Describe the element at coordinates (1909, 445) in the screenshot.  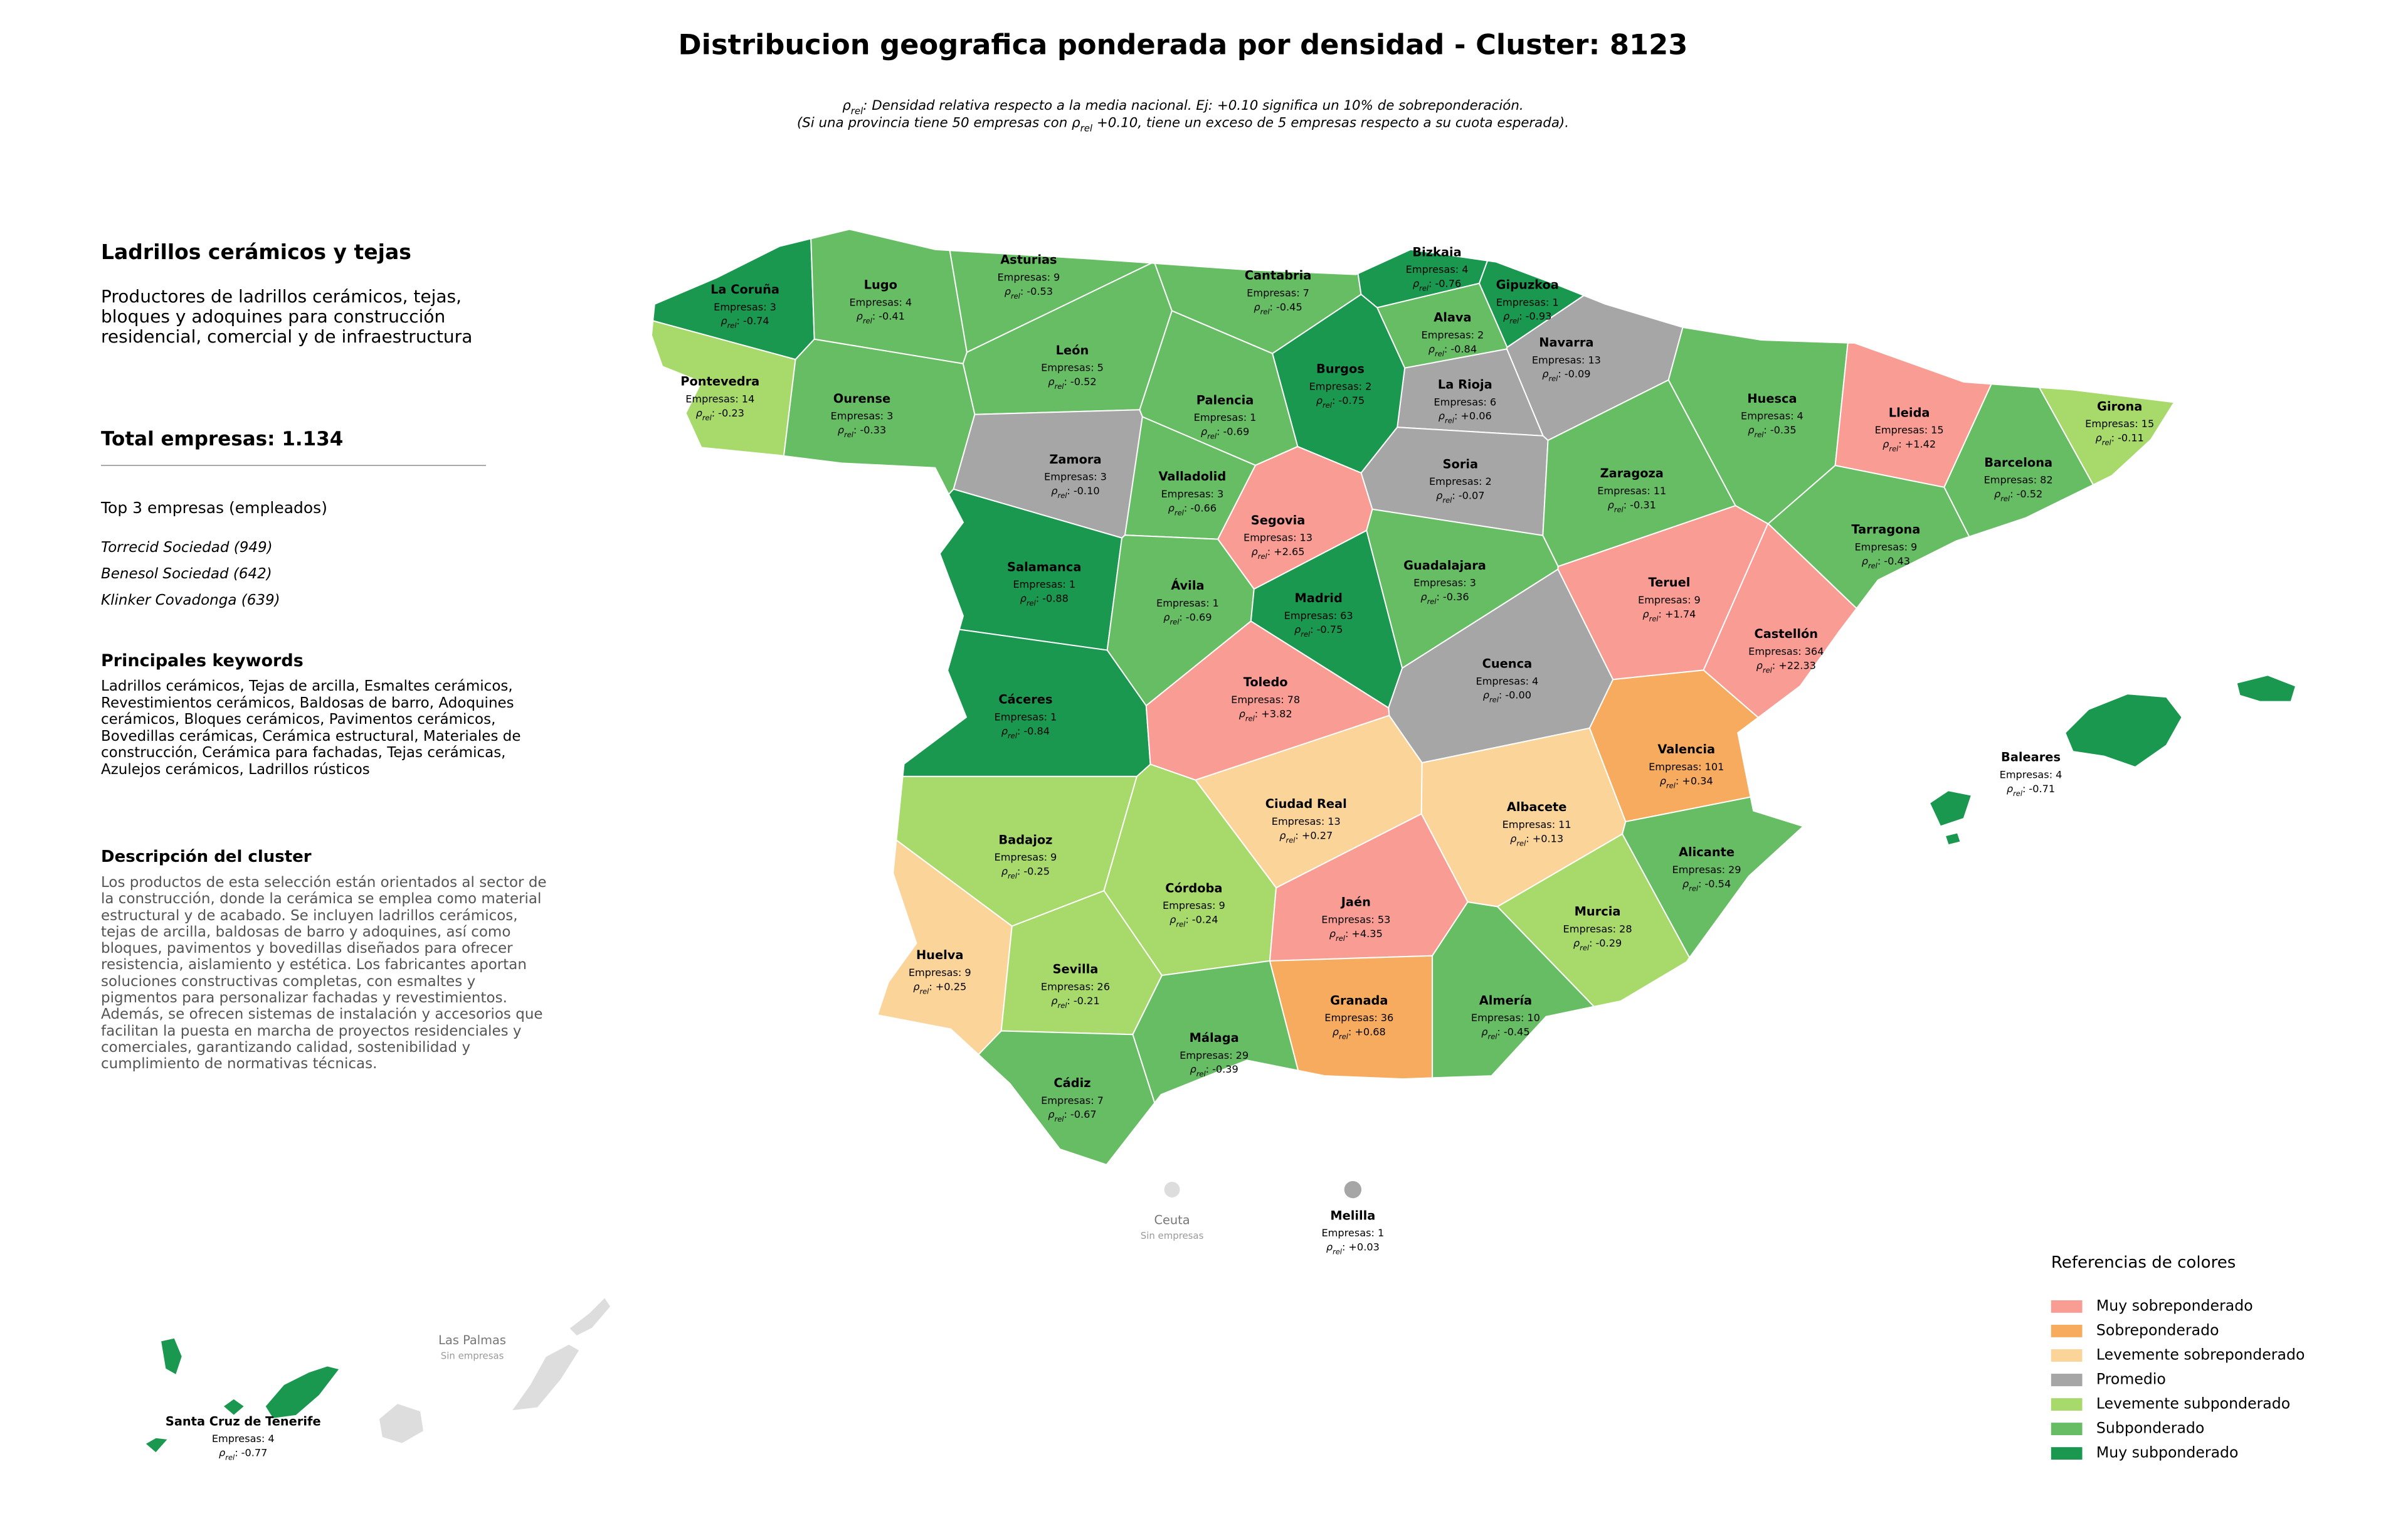
I see `province-rho: ρrel: +1.42` at that location.